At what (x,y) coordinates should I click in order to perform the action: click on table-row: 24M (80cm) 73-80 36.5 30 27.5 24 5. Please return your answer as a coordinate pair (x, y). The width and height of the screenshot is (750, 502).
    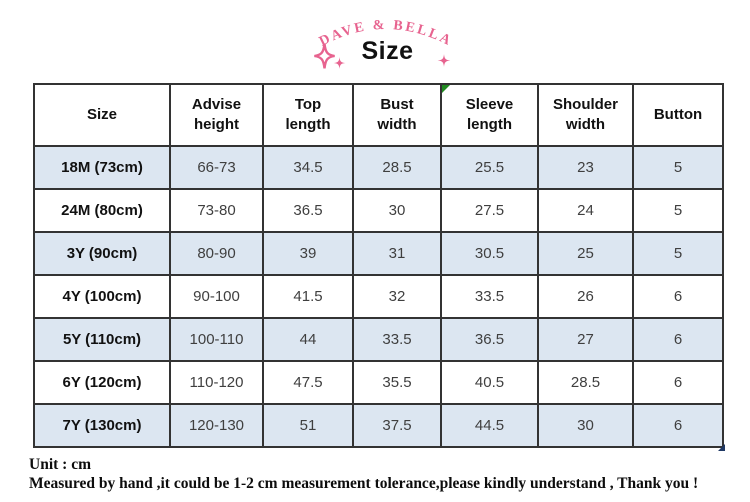
    Looking at the image, I should click on (378, 210).